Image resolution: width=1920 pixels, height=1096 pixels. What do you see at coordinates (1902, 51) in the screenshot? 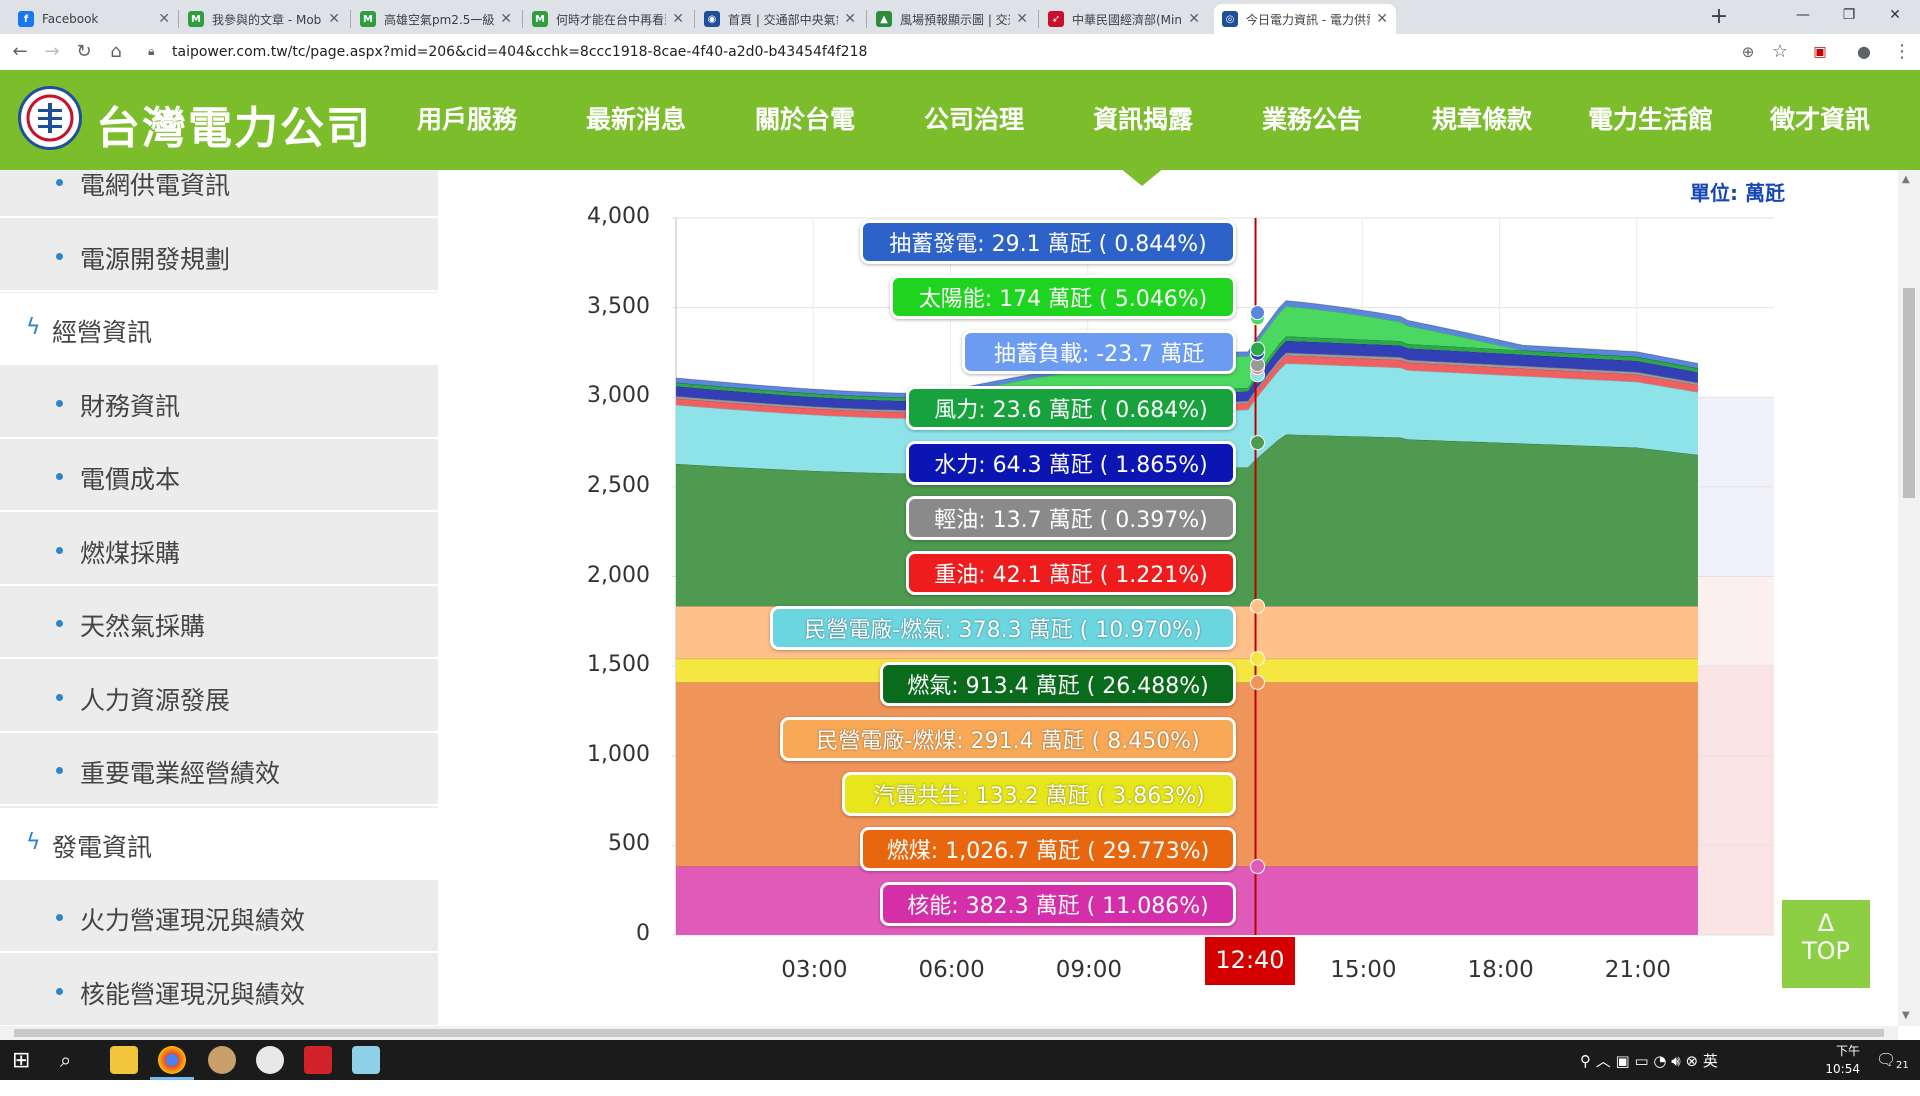
I see `menu-kebab-icon: ⋮` at bounding box center [1902, 51].